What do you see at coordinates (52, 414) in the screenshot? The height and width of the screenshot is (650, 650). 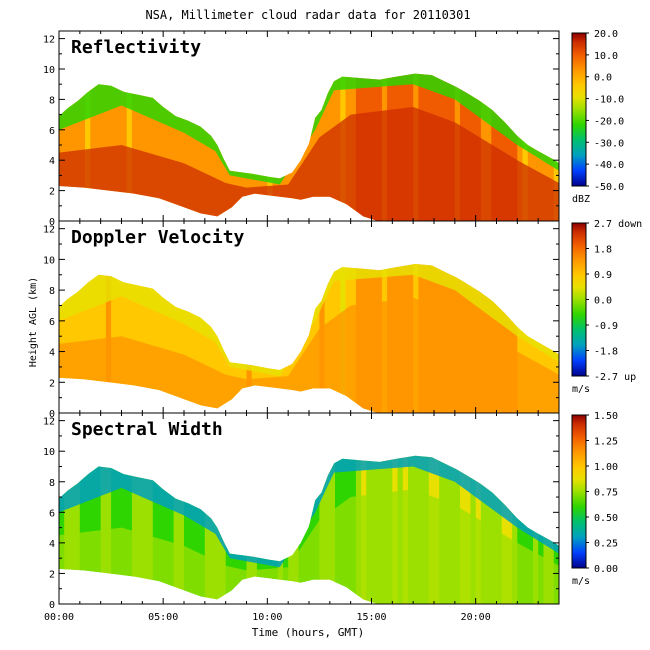 I see `y-tick-label: 0` at bounding box center [52, 414].